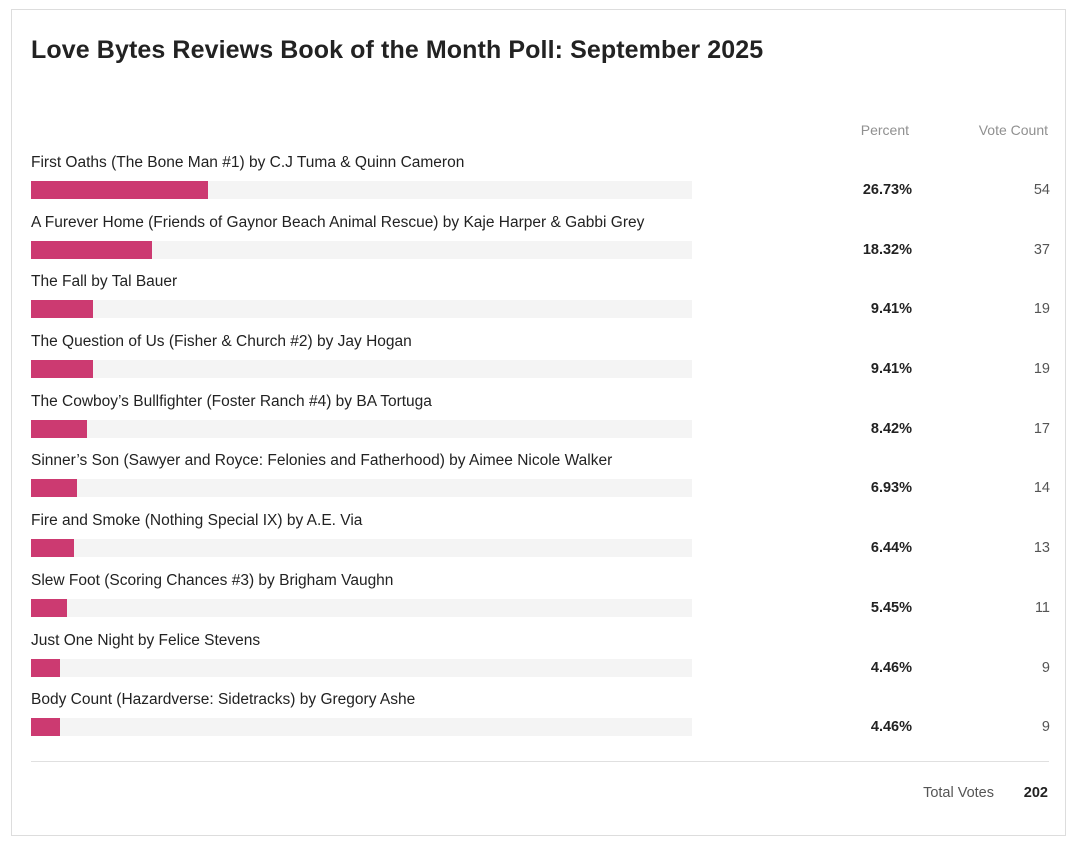 The width and height of the screenshot is (1085, 863). Describe the element at coordinates (1035, 793) in the screenshot. I see `total-votes-value: 202` at that location.